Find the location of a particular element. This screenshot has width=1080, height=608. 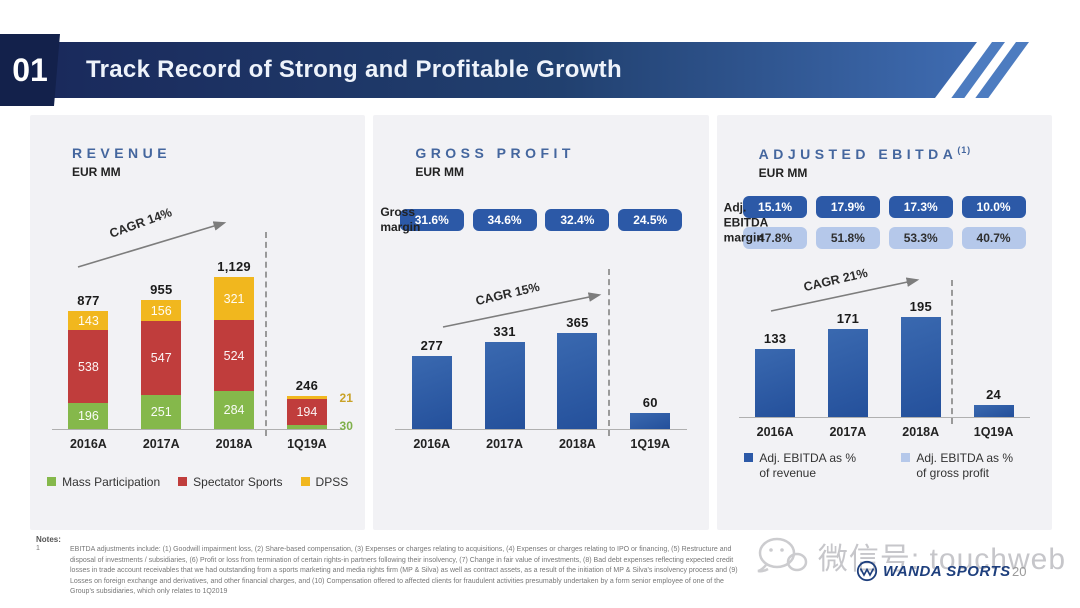

period-separator-line is located at coordinates (608, 352).